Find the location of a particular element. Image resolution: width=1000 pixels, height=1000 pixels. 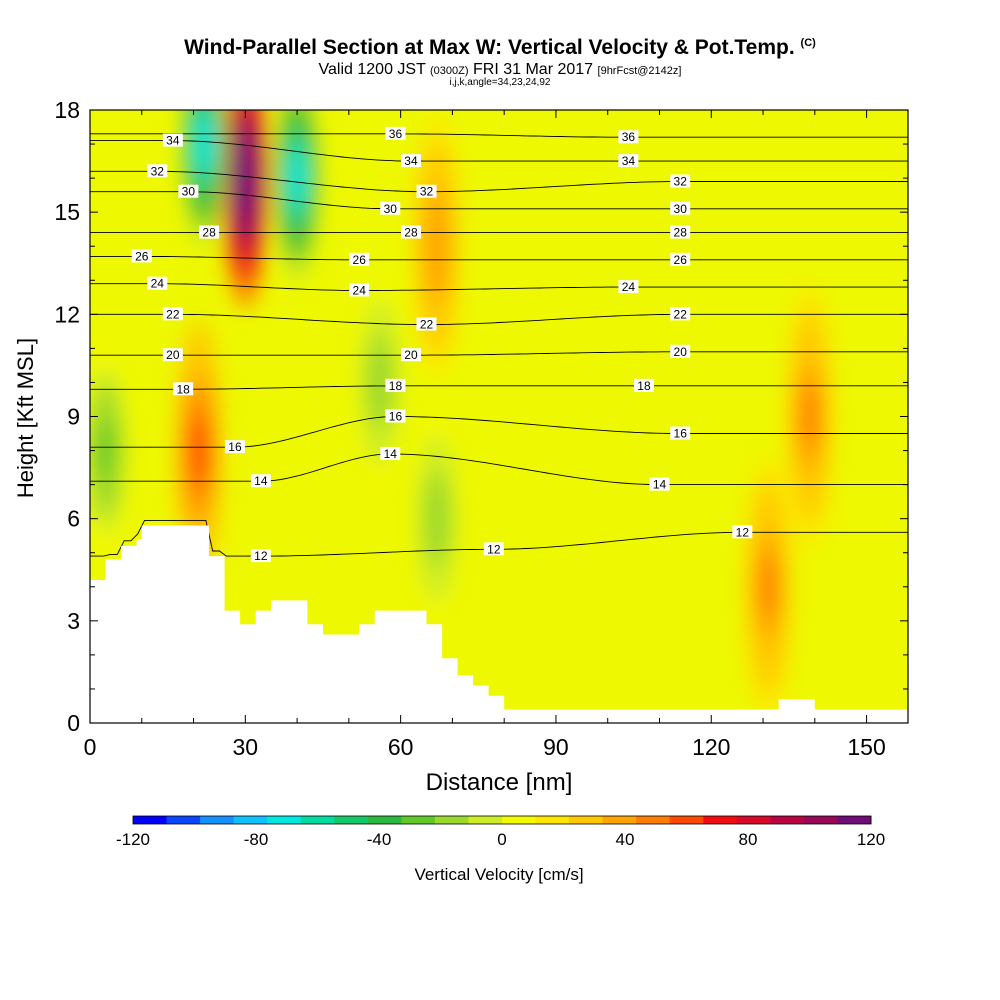

colorbar-tick-label: 120 is located at coordinates (871, 839).